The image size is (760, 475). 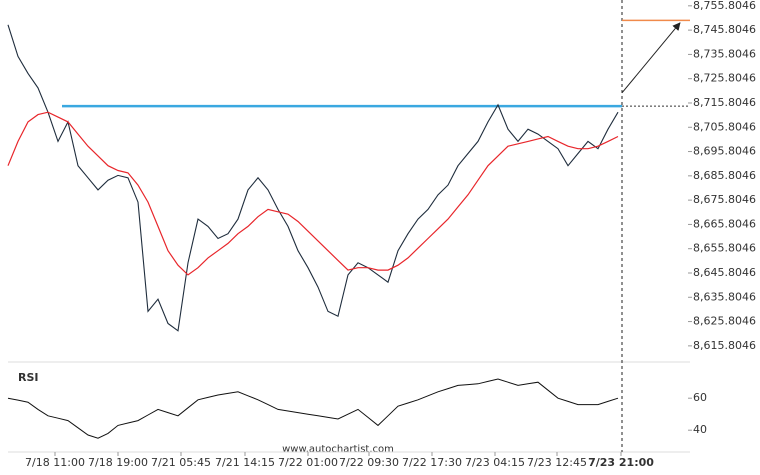 What do you see at coordinates (724, 6) in the screenshot?
I see `y-tick-label: 8,755.8046` at bounding box center [724, 6].